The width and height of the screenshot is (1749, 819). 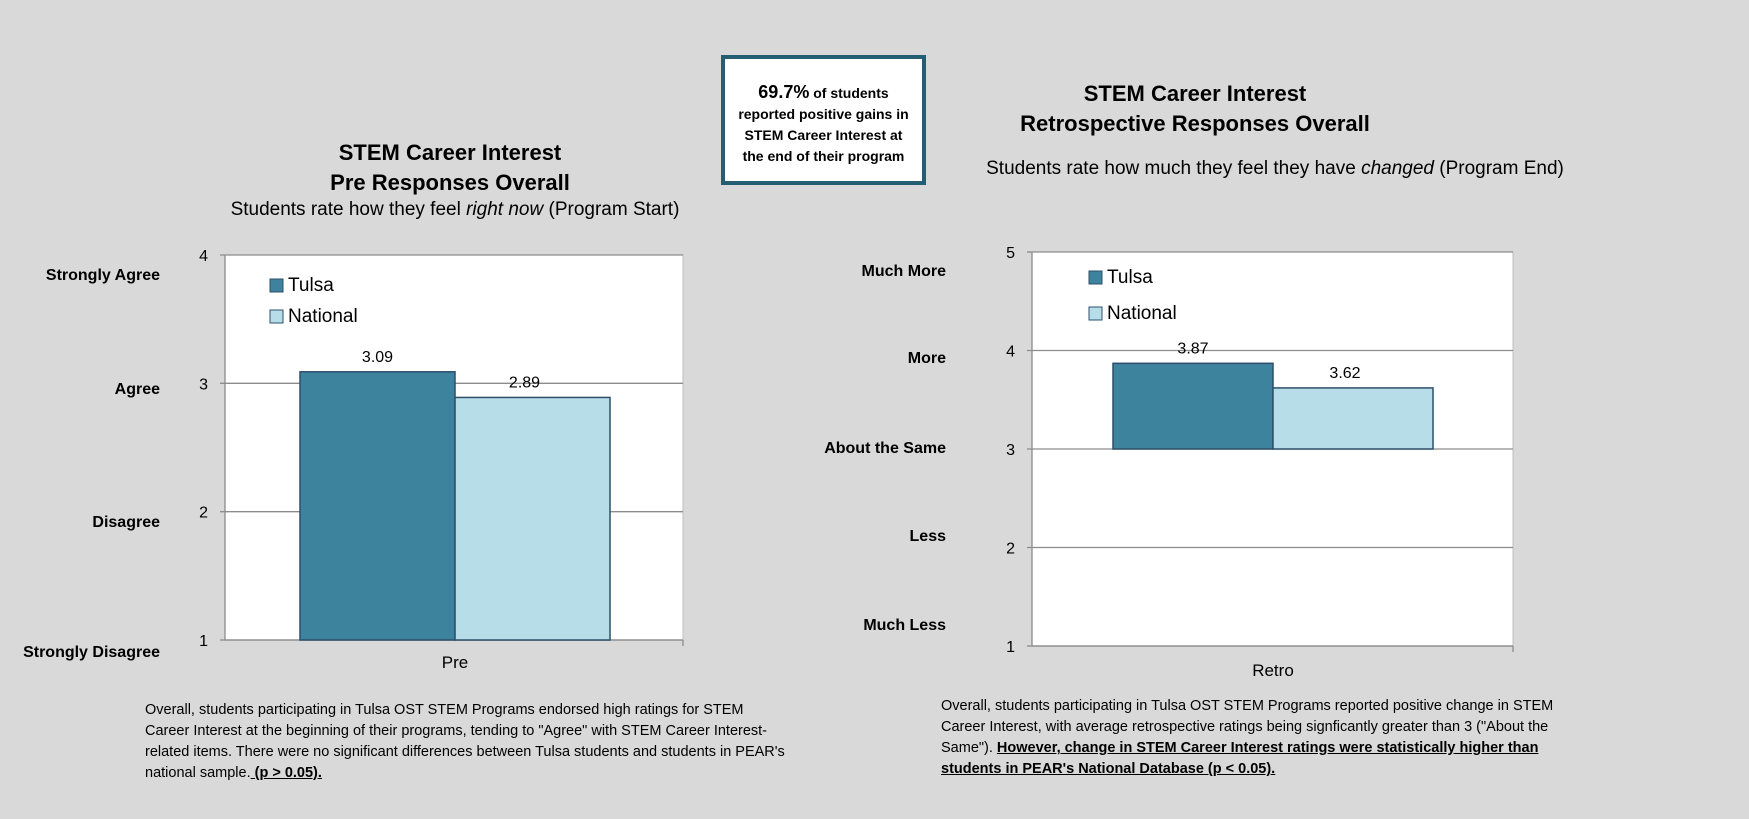 I want to click on callout-text-d: the end of their program, so click(x=823, y=156).